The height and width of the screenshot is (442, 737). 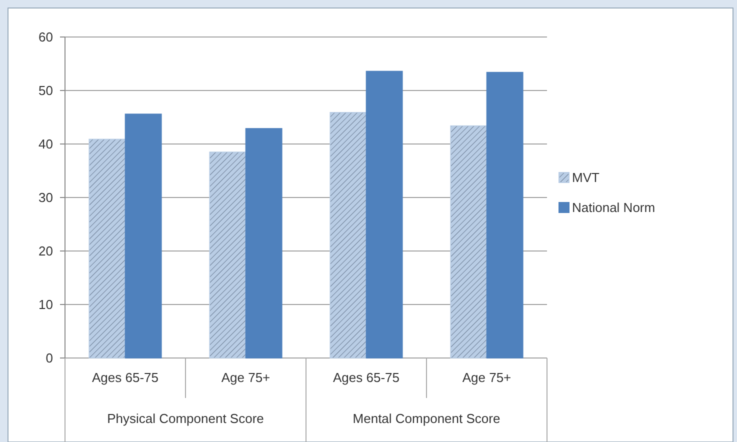 I want to click on text: Mental Component Score, so click(x=426, y=418).